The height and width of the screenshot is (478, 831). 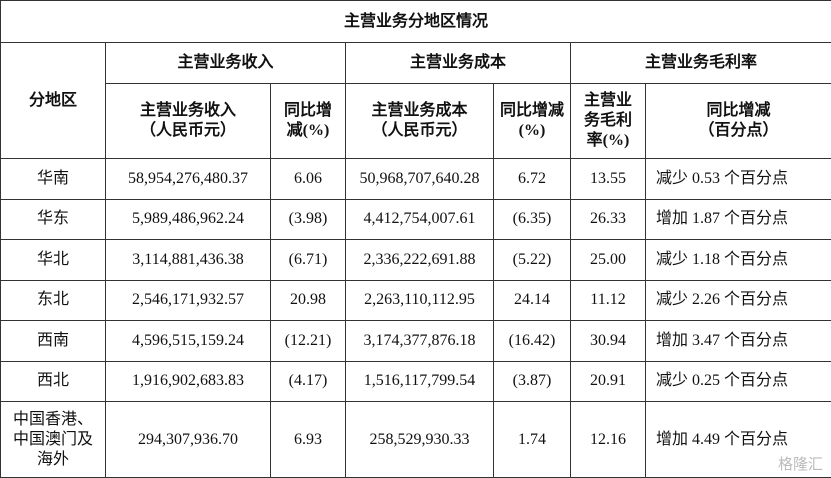 What do you see at coordinates (52, 459) in the screenshot?
I see `cell-line: 海外` at bounding box center [52, 459].